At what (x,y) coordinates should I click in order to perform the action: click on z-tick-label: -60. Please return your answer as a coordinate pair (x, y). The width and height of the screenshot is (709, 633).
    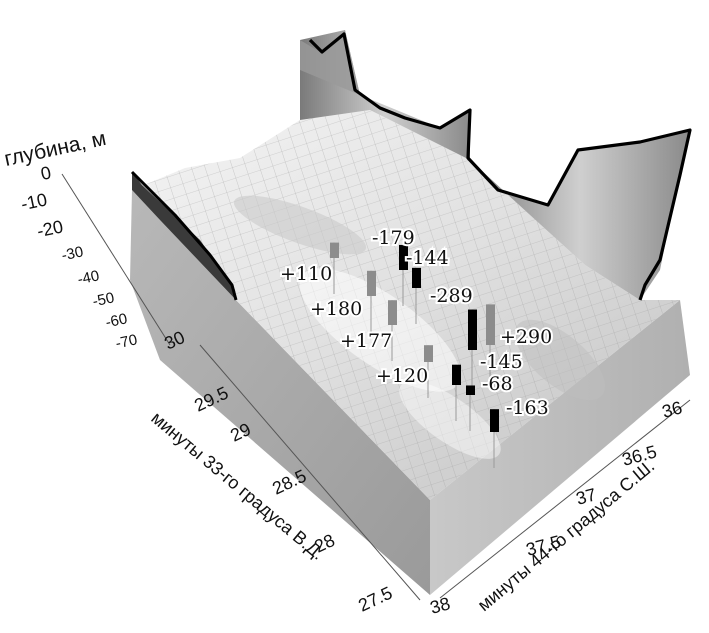
    Looking at the image, I should click on (116, 320).